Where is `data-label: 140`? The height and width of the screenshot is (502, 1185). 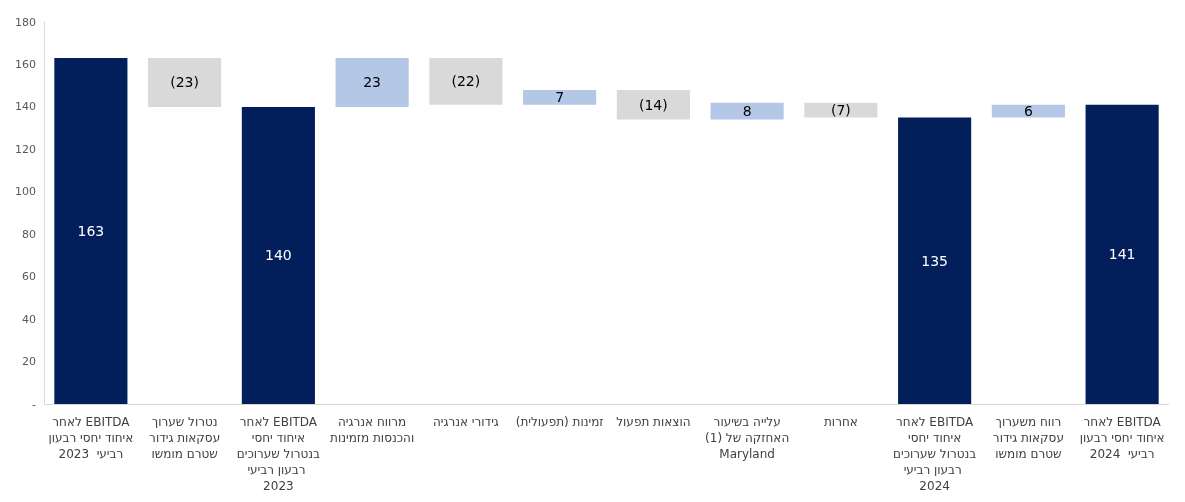 data-label: 140 is located at coordinates (278, 255).